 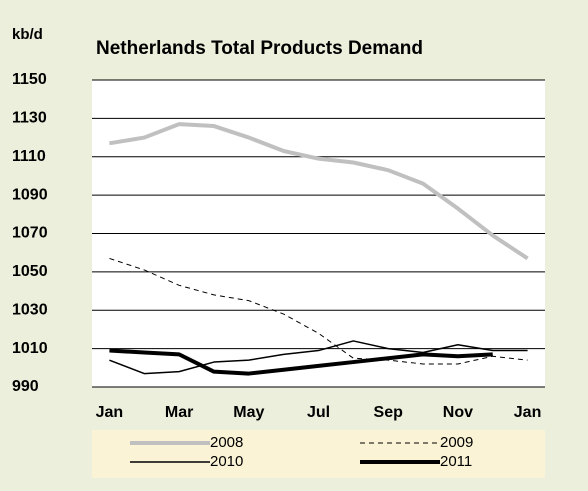 I want to click on y-tick-label: 990, so click(x=25, y=386).